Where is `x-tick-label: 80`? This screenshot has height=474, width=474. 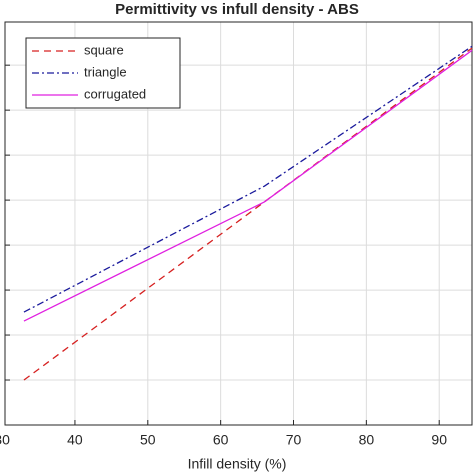 x-tick-label: 80 is located at coordinates (367, 440).